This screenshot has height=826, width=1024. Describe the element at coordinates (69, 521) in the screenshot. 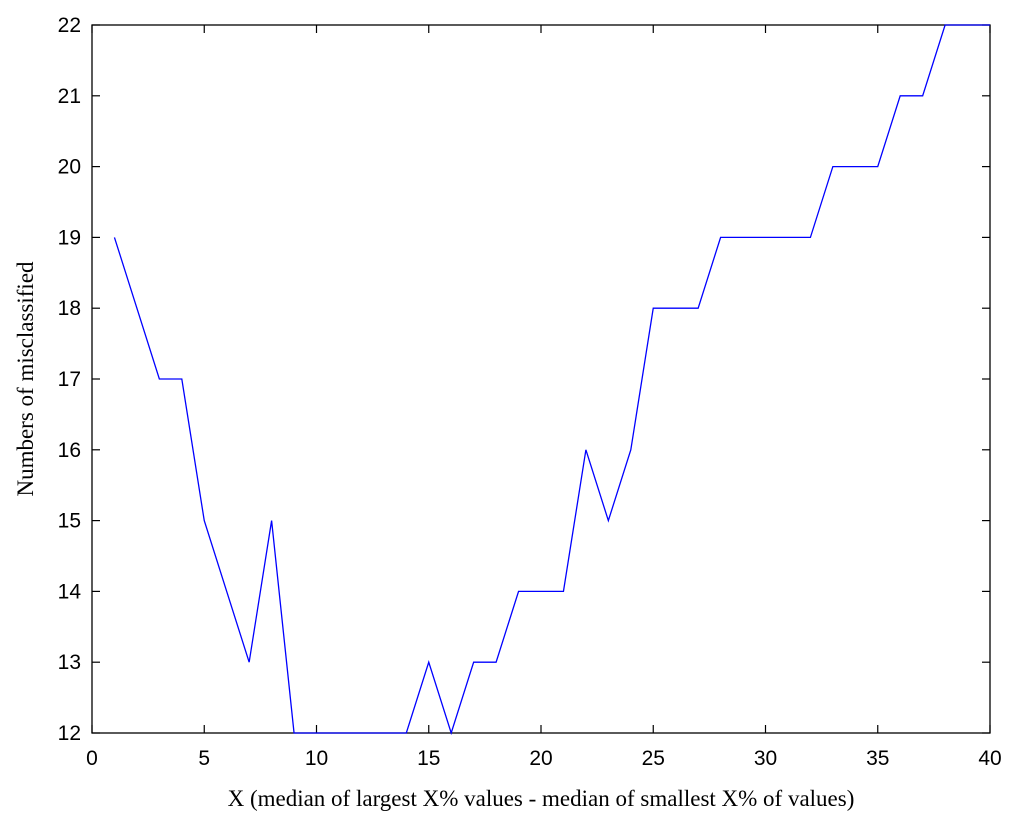

I see `y-tick-label: 15` at that location.